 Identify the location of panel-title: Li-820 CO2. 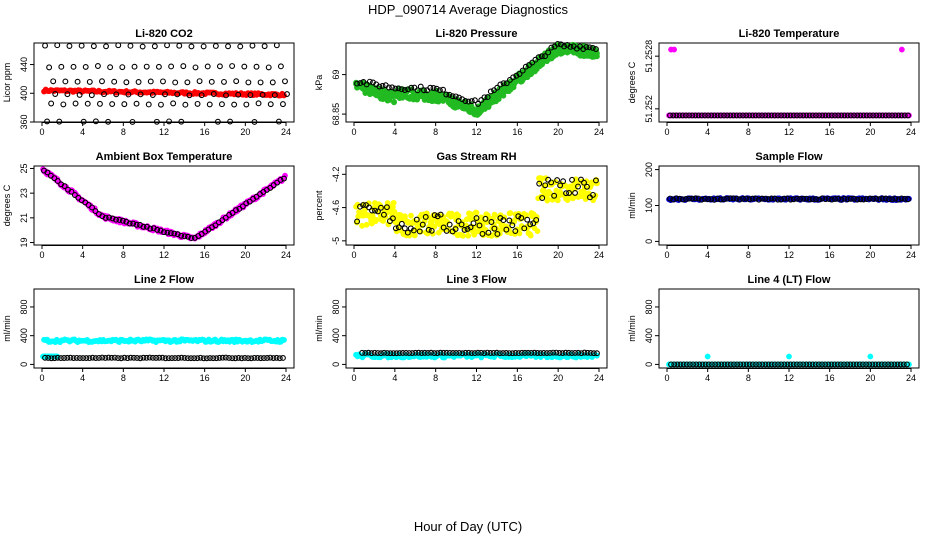
(163, 34).